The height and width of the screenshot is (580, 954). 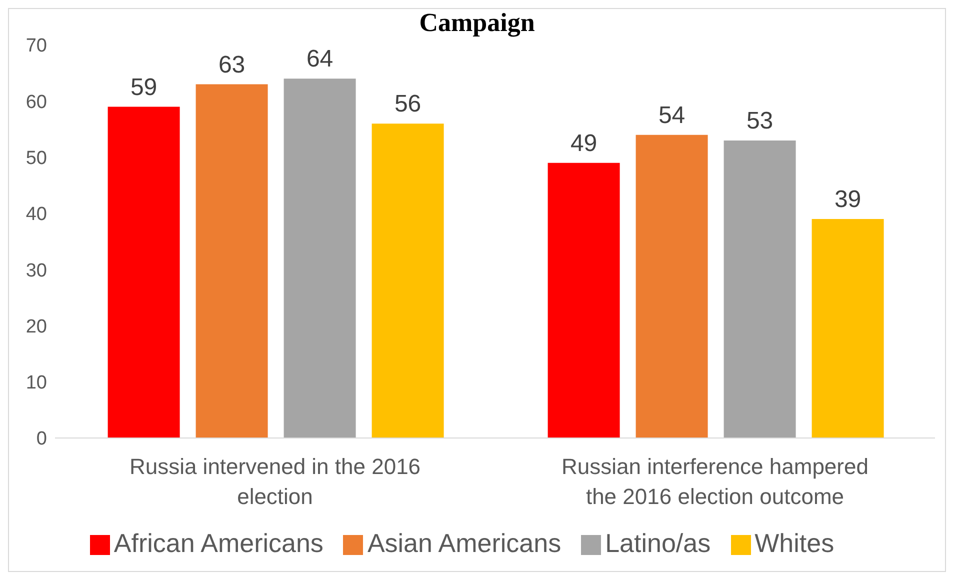 I want to click on y-tick-label: 20, so click(x=36, y=327).